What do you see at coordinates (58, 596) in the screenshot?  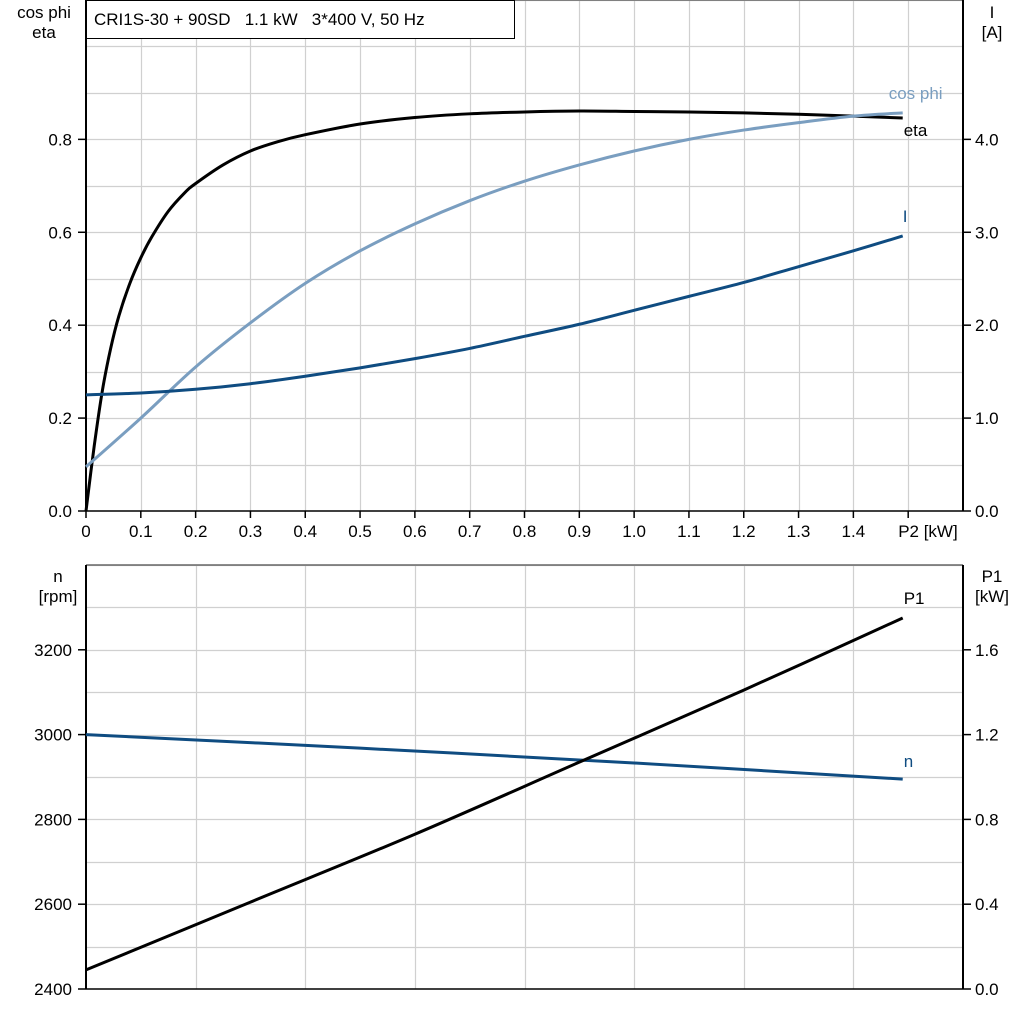 I see `y-left-axis-label: [rpm]` at bounding box center [58, 596].